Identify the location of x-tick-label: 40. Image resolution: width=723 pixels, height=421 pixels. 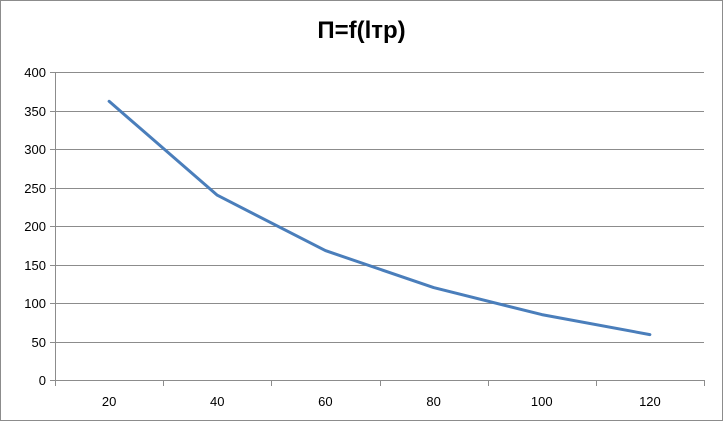
(217, 401).